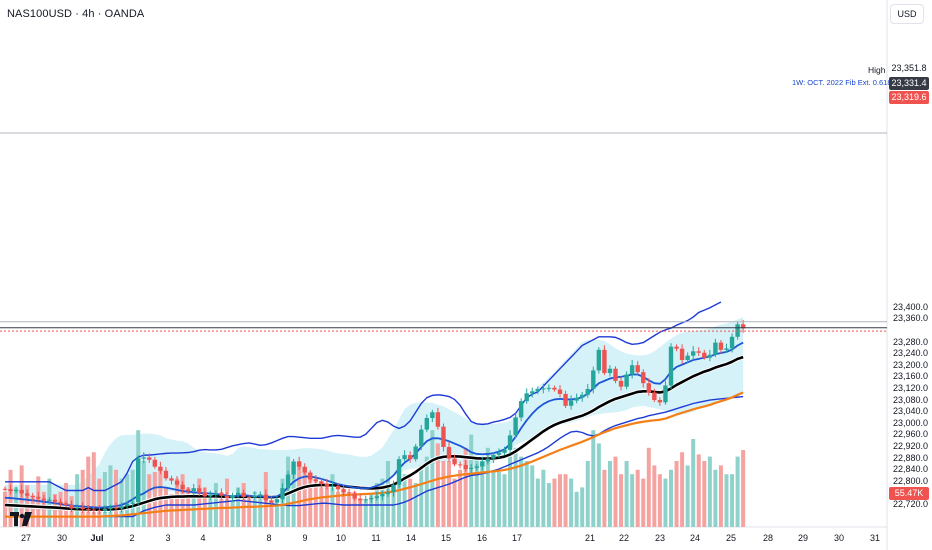 This screenshot has width=932, height=550. I want to click on time-tick-label: 10, so click(341, 538).